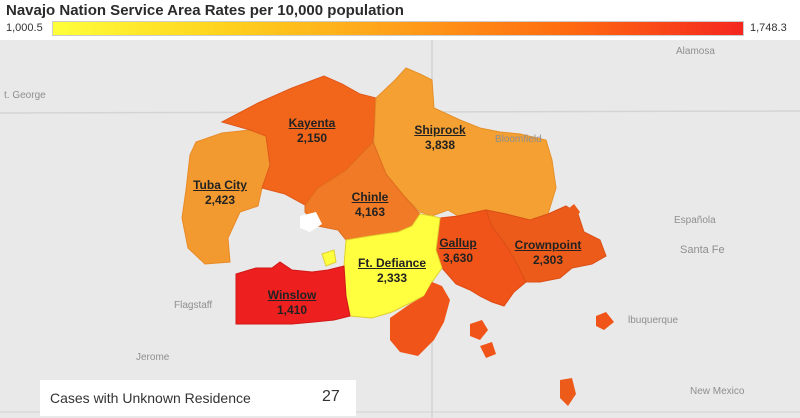 The image size is (800, 418). Describe the element at coordinates (518, 139) in the screenshot. I see `place-label-bloomfield: Bloomfield` at that location.